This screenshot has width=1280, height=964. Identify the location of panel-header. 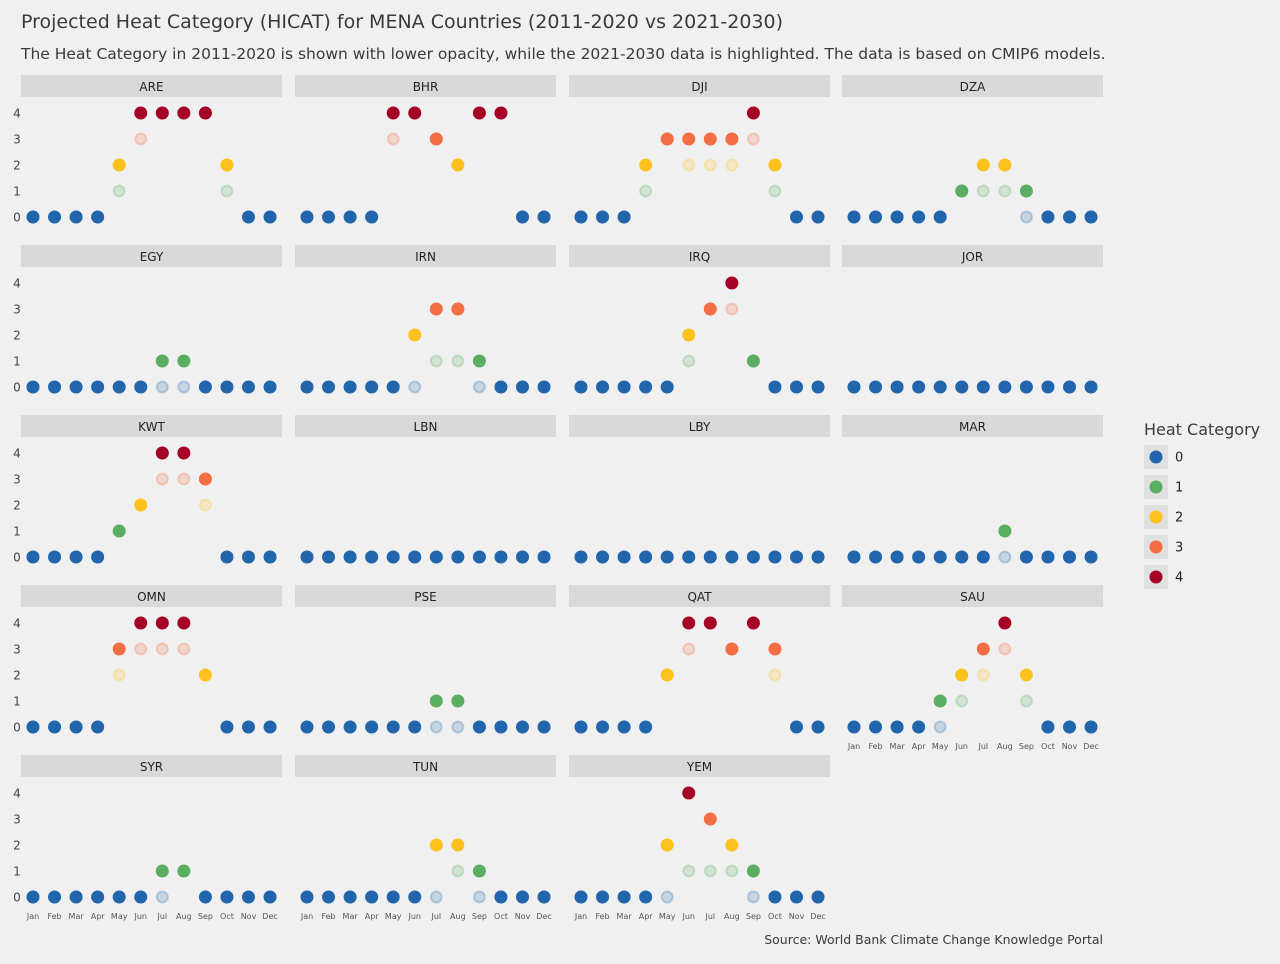
(699, 766).